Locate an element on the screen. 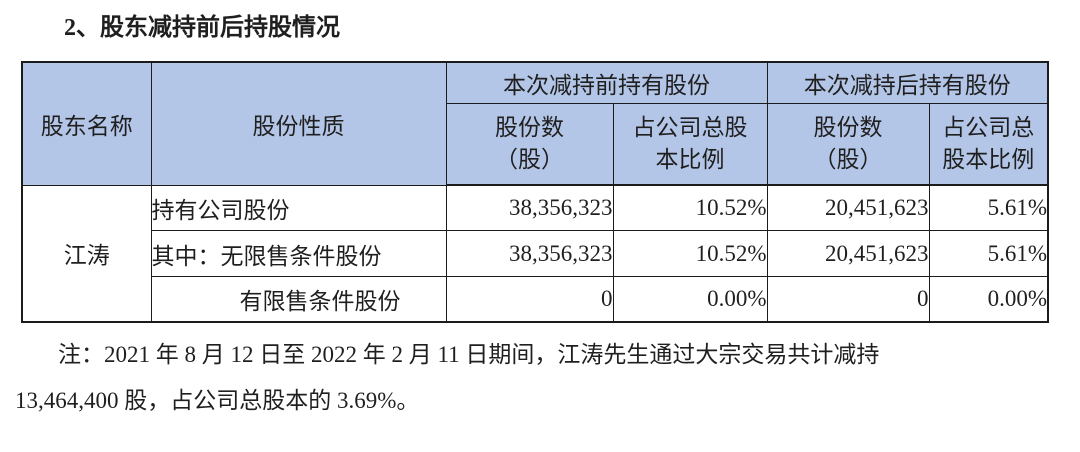 This screenshot has height=452, width=1080. after-shares-cell: 0 is located at coordinates (848, 299).